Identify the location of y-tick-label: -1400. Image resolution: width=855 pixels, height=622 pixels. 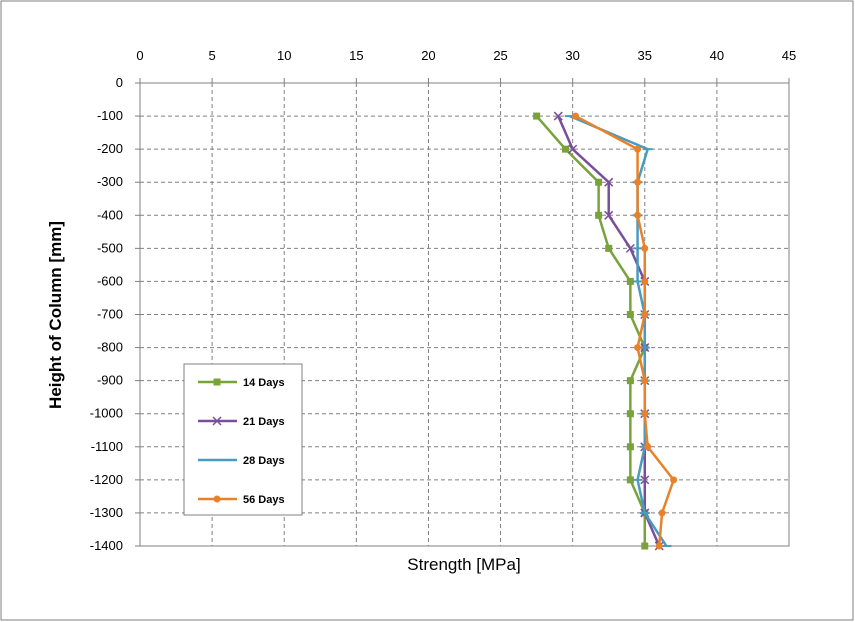
(106, 545).